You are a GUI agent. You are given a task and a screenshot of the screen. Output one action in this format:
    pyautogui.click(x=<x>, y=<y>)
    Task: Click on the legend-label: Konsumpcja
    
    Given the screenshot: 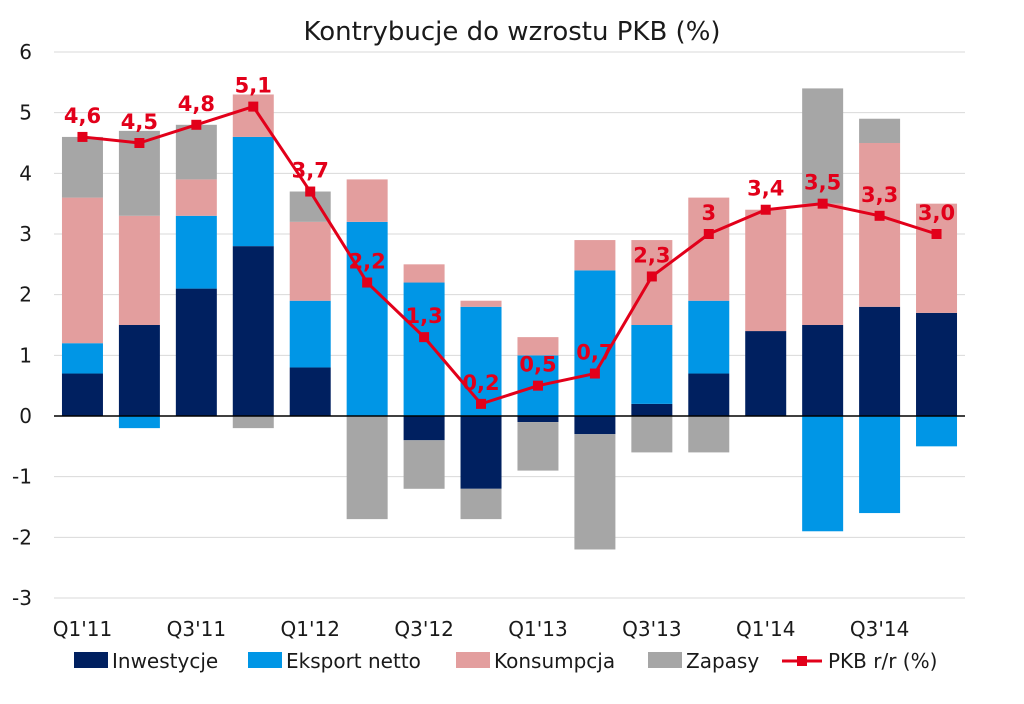 What is the action you would take?
    pyautogui.click(x=554, y=661)
    